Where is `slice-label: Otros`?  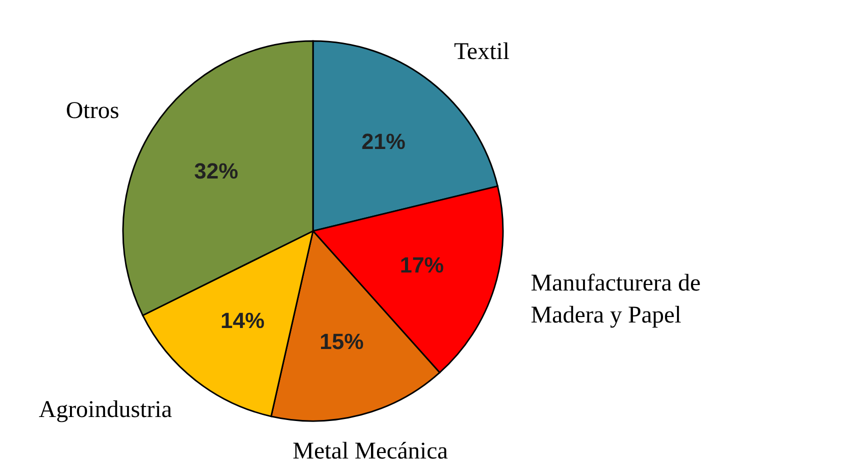
slice-label: Otros is located at coordinates (93, 111).